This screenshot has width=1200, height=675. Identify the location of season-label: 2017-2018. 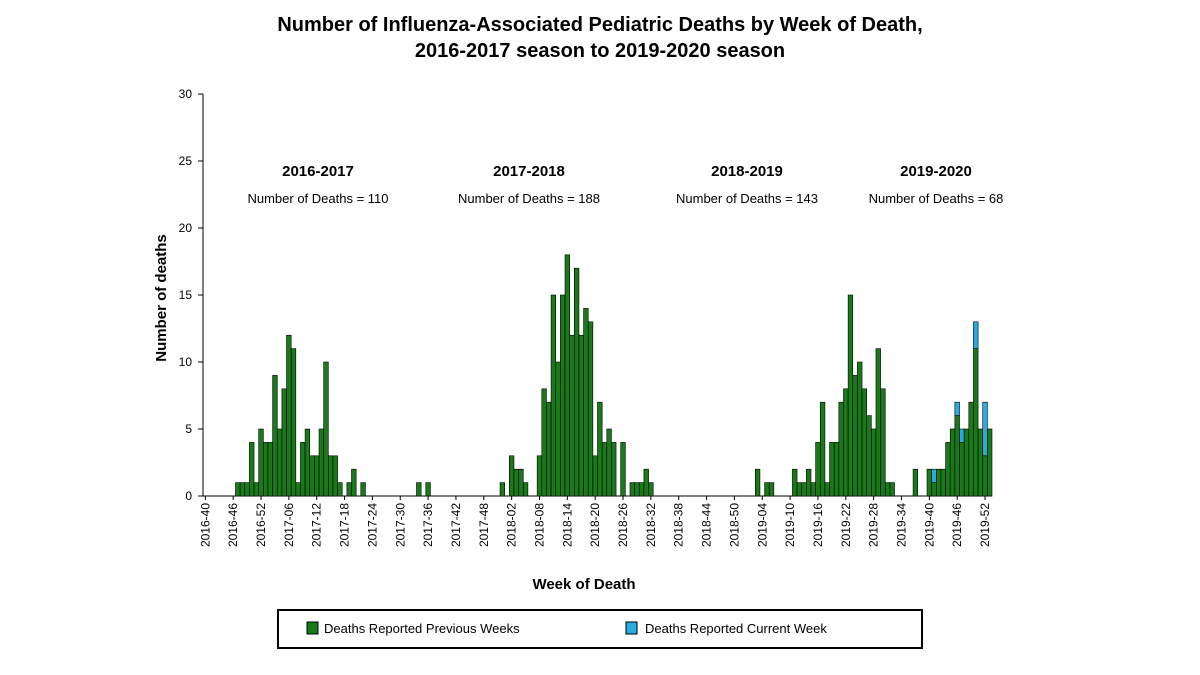
(529, 171).